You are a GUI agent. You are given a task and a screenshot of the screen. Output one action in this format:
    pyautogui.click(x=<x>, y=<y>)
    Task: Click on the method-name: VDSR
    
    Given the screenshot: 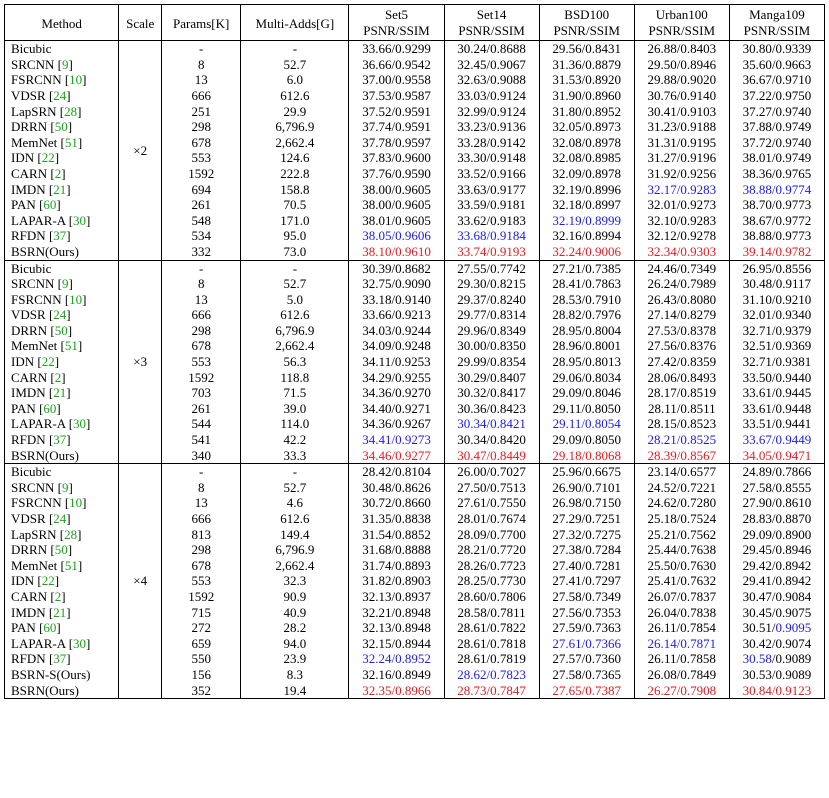 What is the action you would take?
    pyautogui.click(x=28, y=518)
    